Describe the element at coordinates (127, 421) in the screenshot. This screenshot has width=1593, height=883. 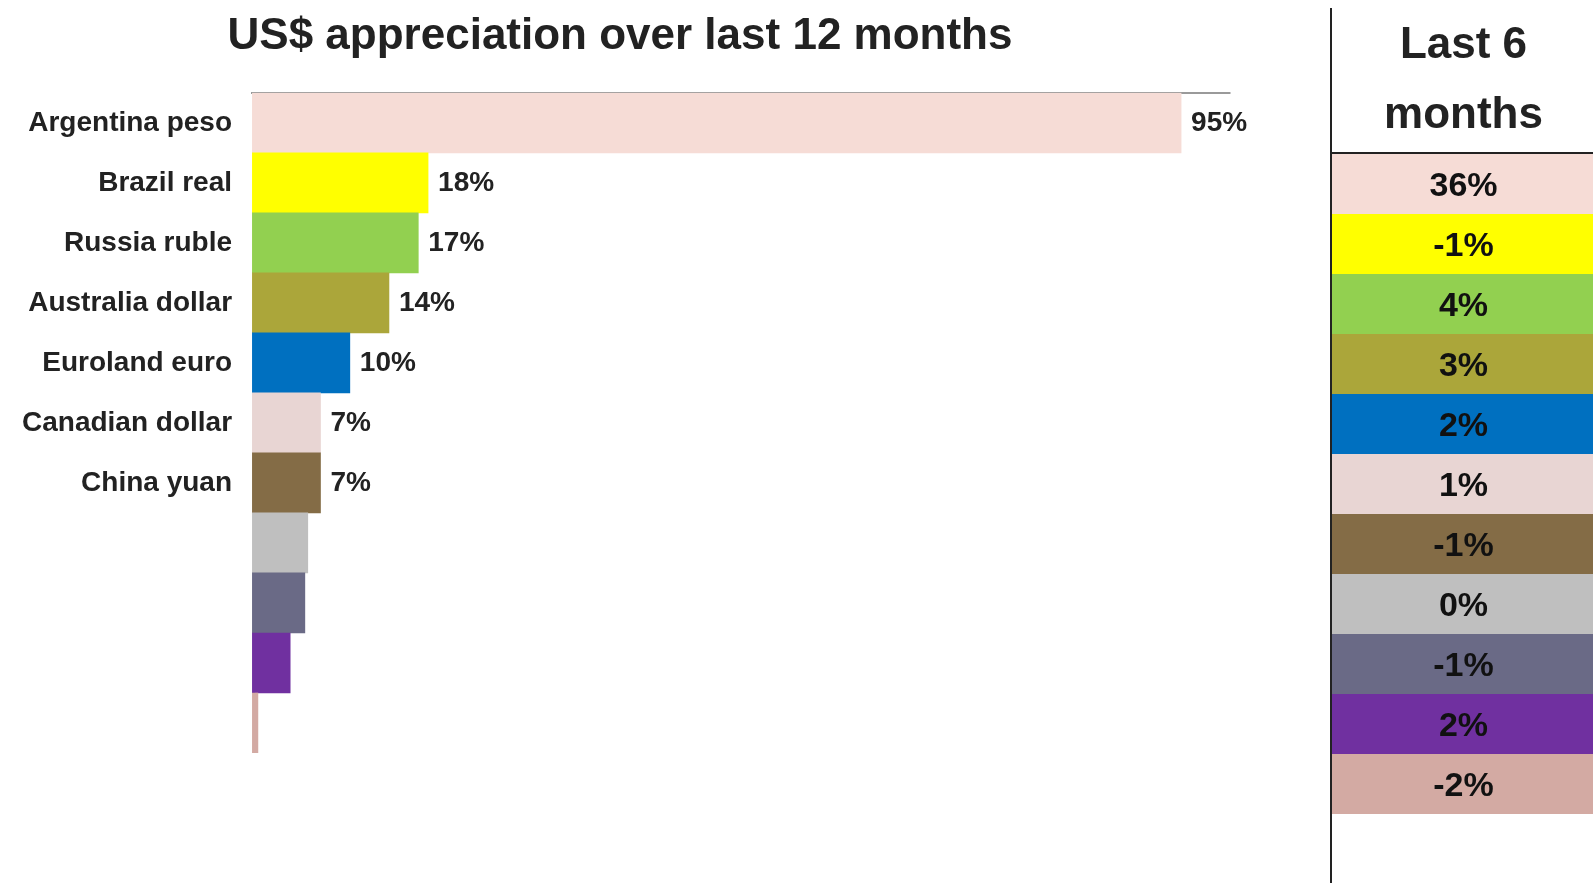
I see `y-tick-label: Canadian dollar` at that location.